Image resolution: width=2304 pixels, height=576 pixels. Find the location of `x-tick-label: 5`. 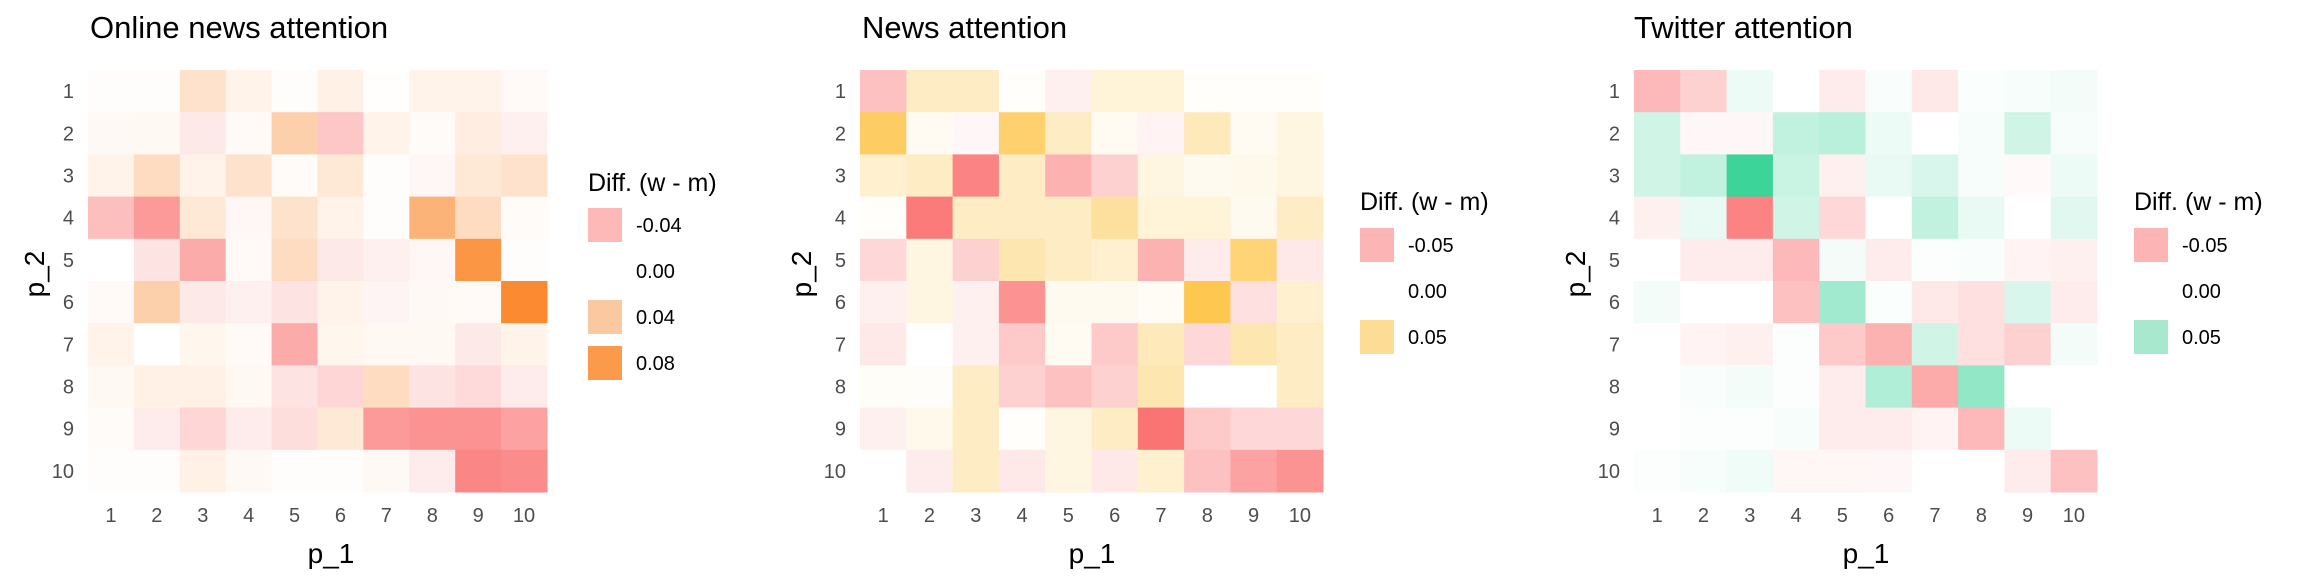

x-tick-label: 5 is located at coordinates (1068, 516).